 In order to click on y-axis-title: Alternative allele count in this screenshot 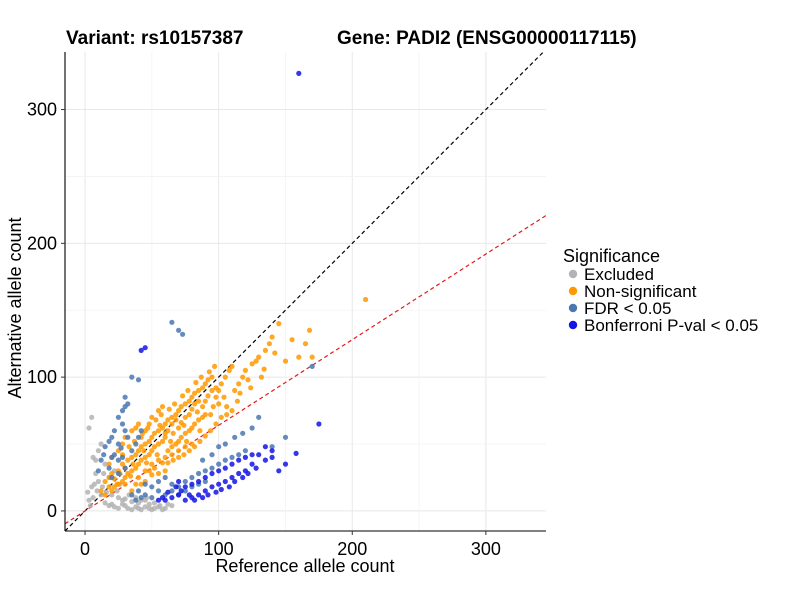, I will do `click(15, 307)`.